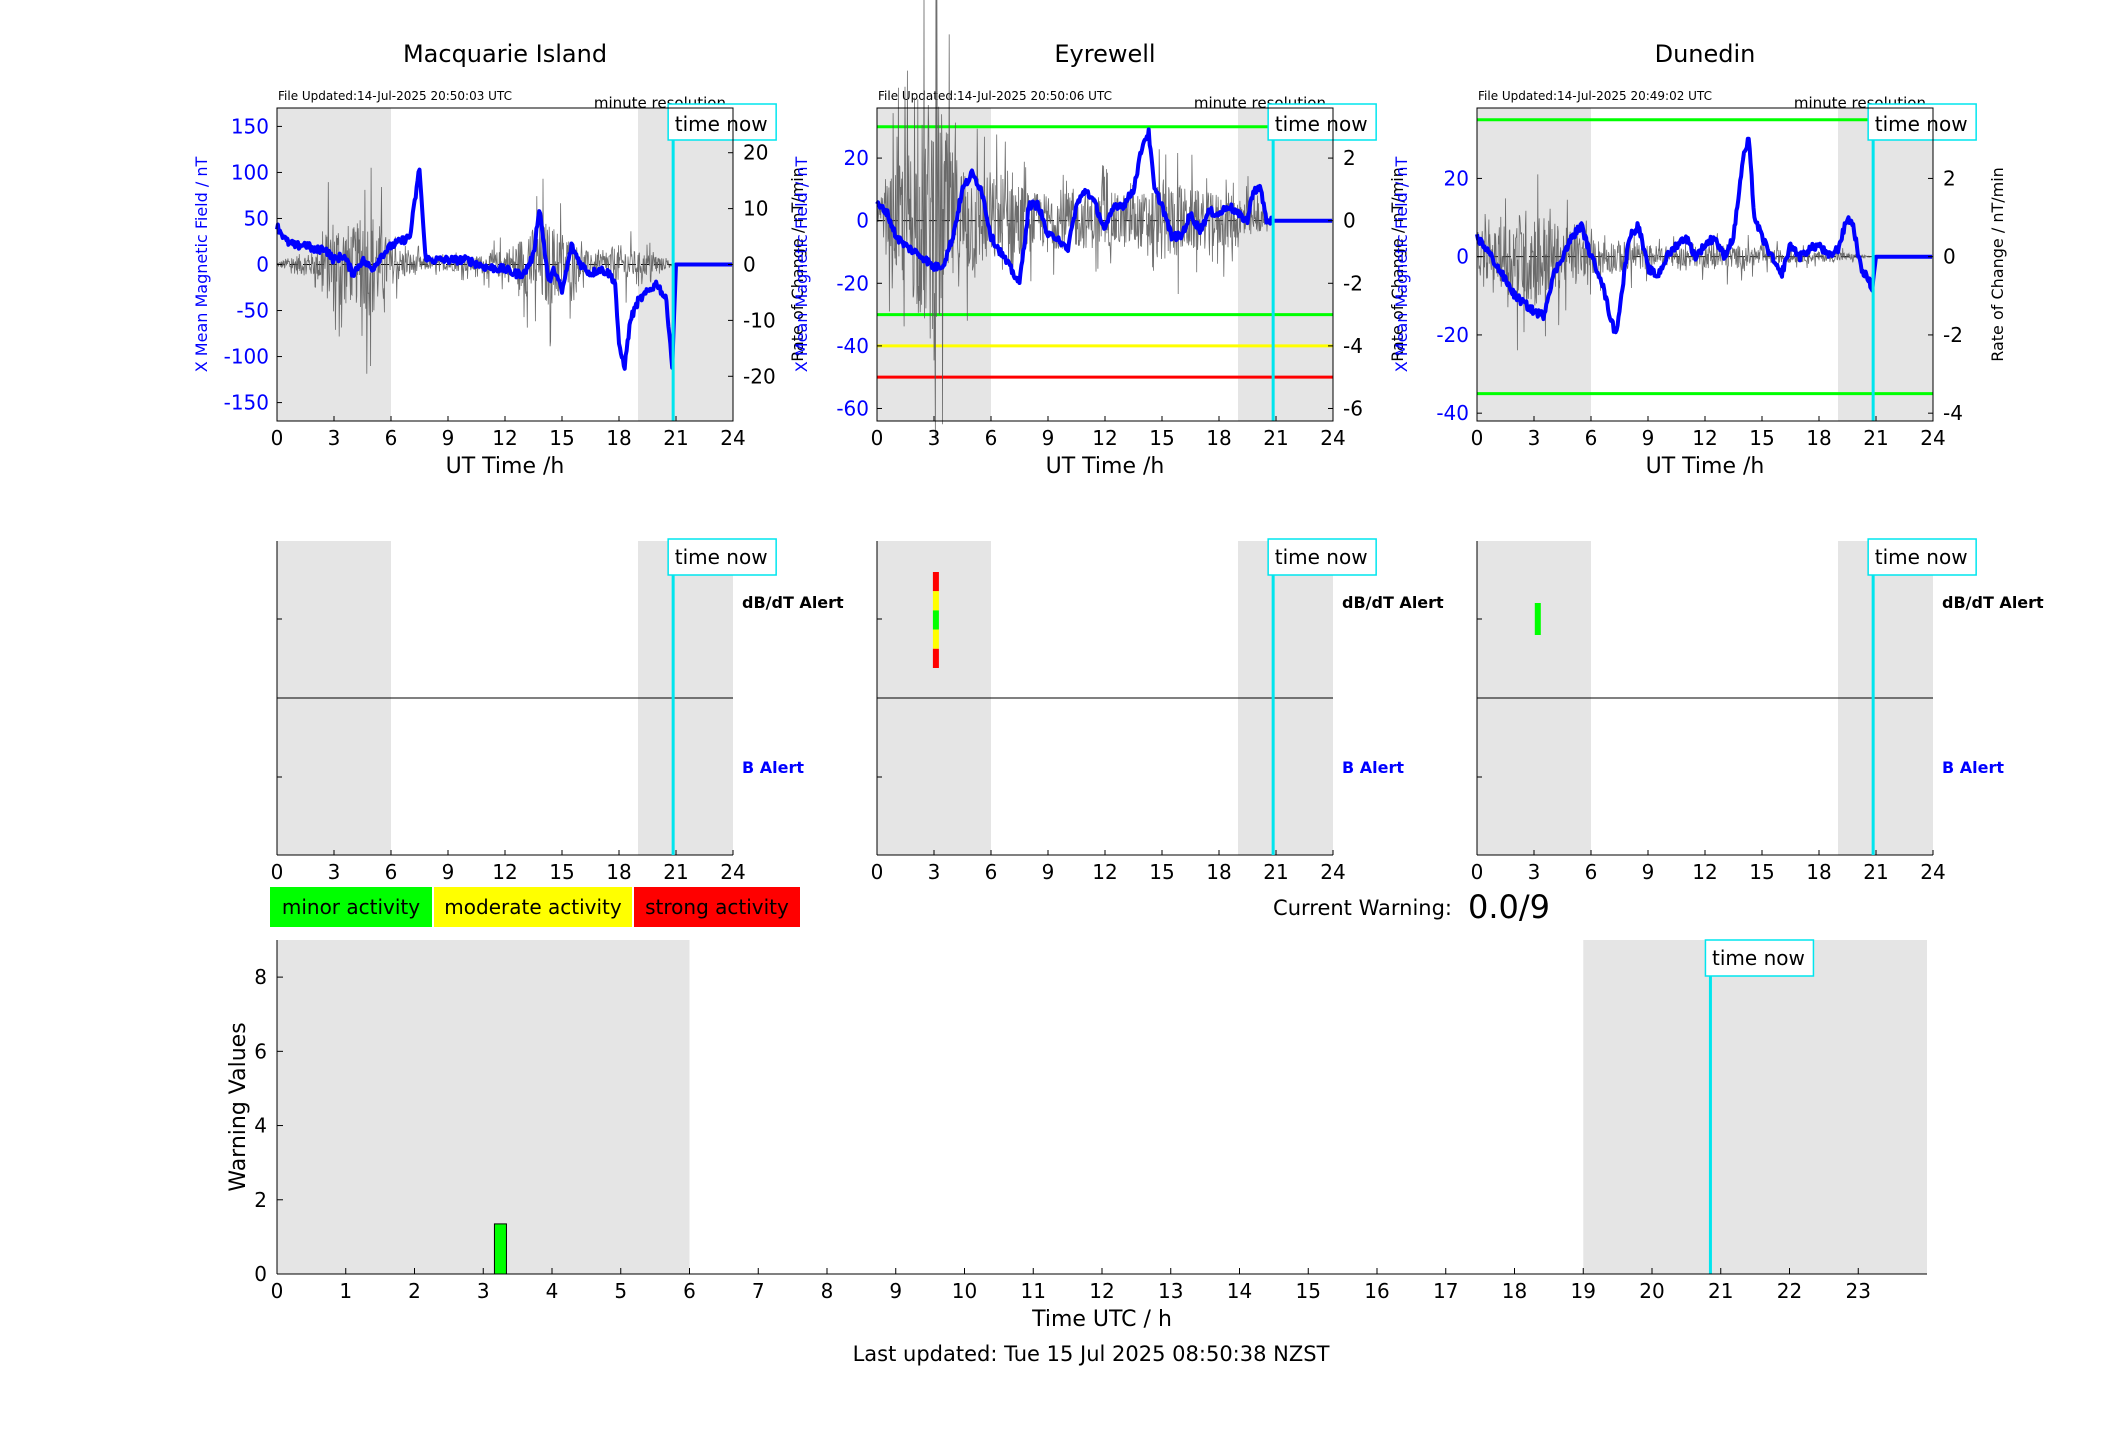 This screenshot has width=2117, height=1437. What do you see at coordinates (1239, 1291) in the screenshot?
I see `x-tick-label: 14` at bounding box center [1239, 1291].